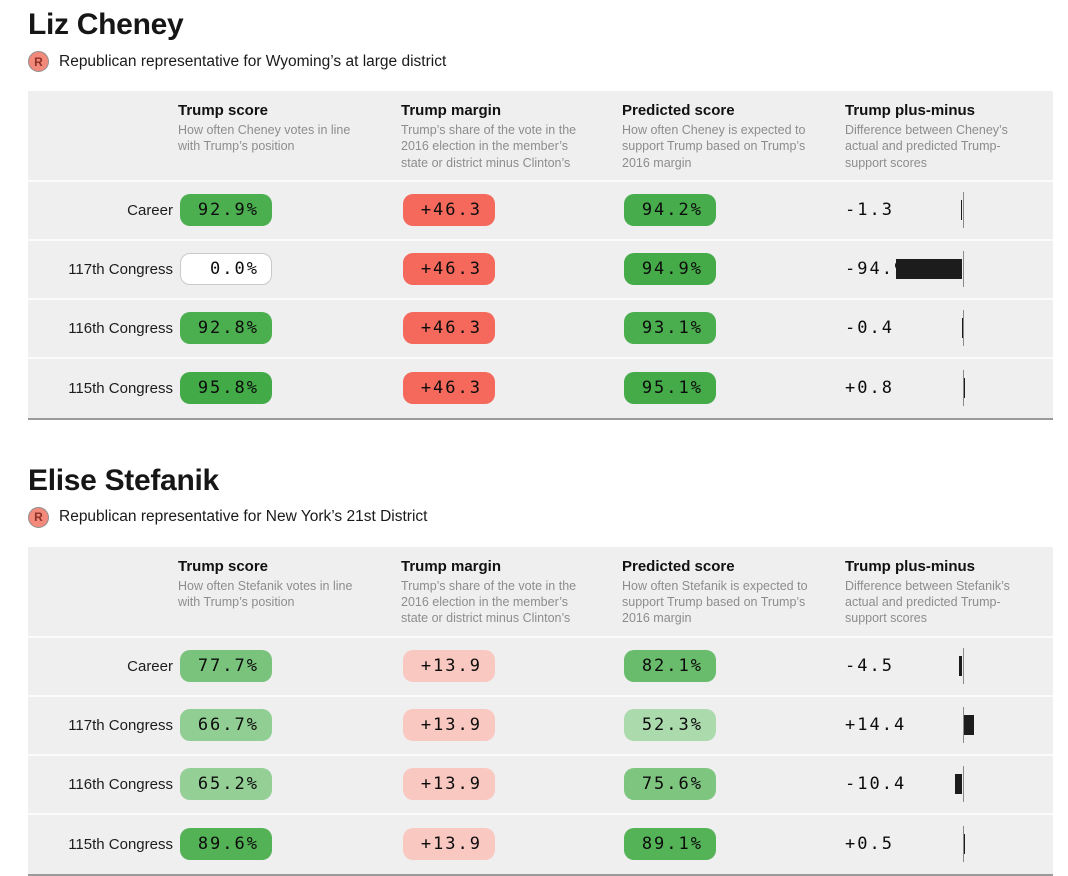 This screenshot has height=876, width=1068. Describe the element at coordinates (733, 388) in the screenshot. I see `predicted-score-cell: 95.1%` at that location.